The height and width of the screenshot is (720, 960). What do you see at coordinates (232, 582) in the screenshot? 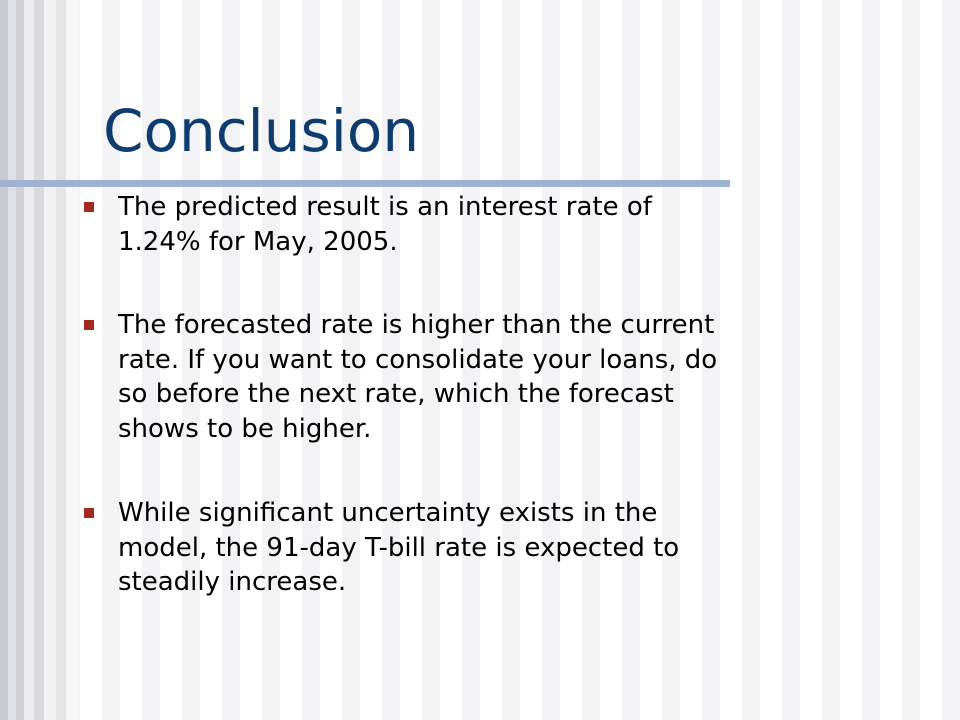
I see `bullet-line: steadily increase.` at bounding box center [232, 582].